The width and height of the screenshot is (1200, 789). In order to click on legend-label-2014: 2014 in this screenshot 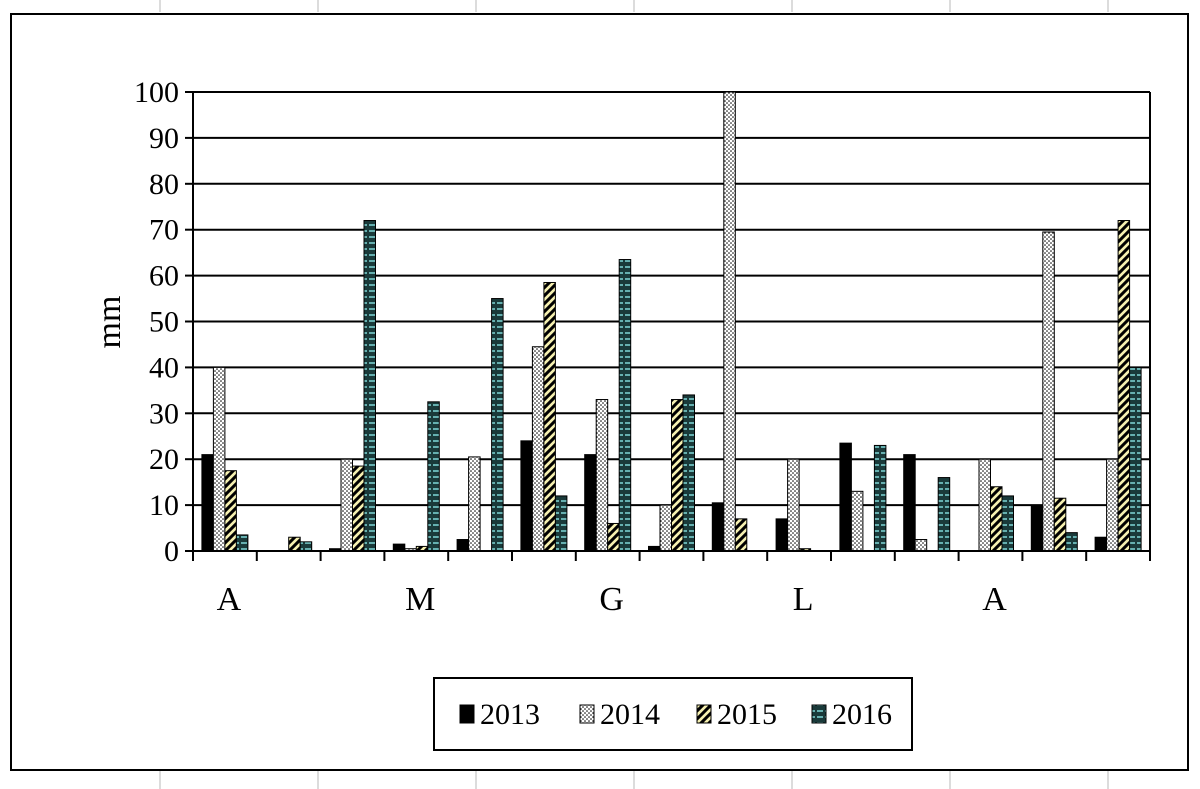, I will do `click(630, 714)`.